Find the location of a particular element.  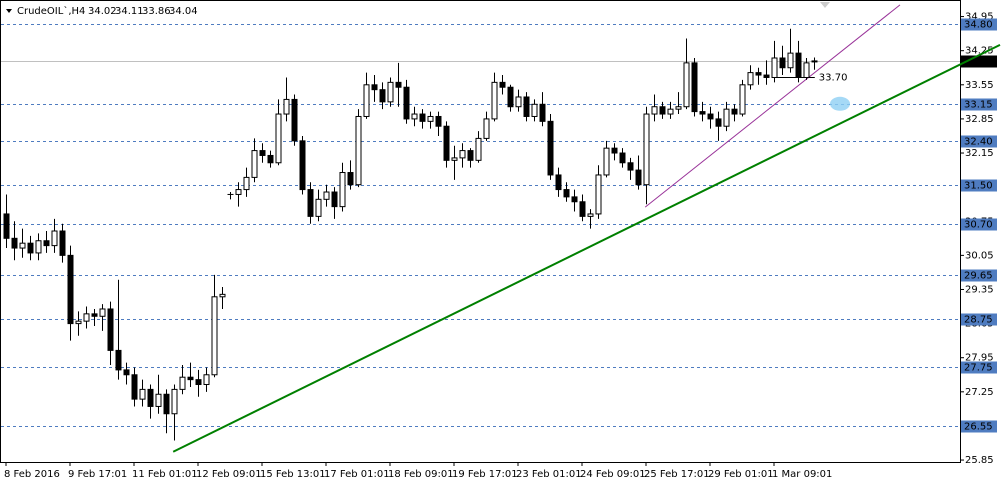

annotation-label: 33.70 is located at coordinates (833, 77).